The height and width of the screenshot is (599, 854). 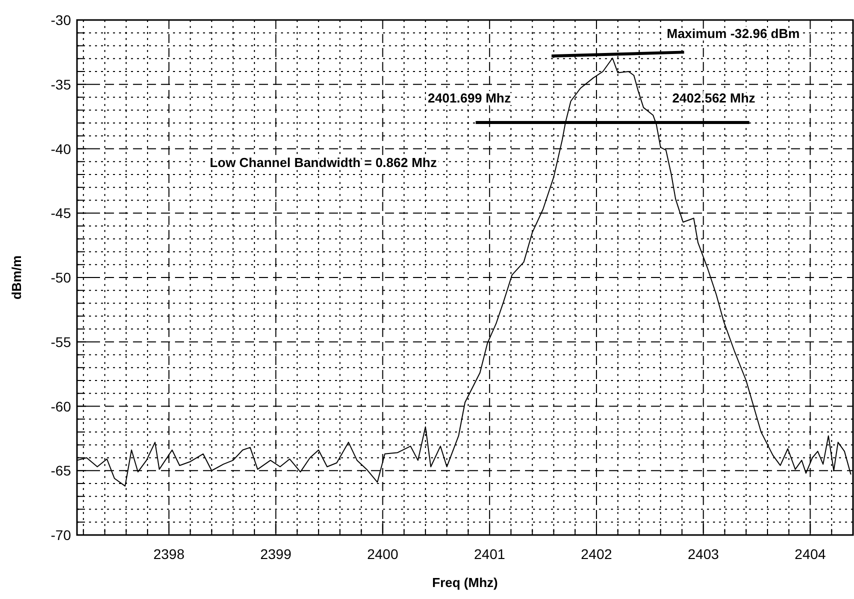 I want to click on x-tick-label: 2404, so click(x=810, y=554).